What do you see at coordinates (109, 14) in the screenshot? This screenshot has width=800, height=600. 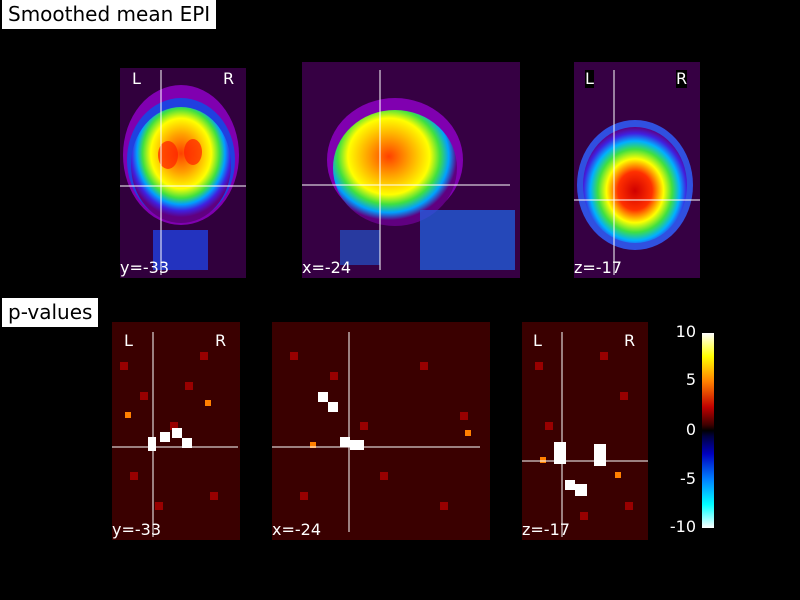 I see `epi-title: Smoothed mean EPI` at bounding box center [109, 14].